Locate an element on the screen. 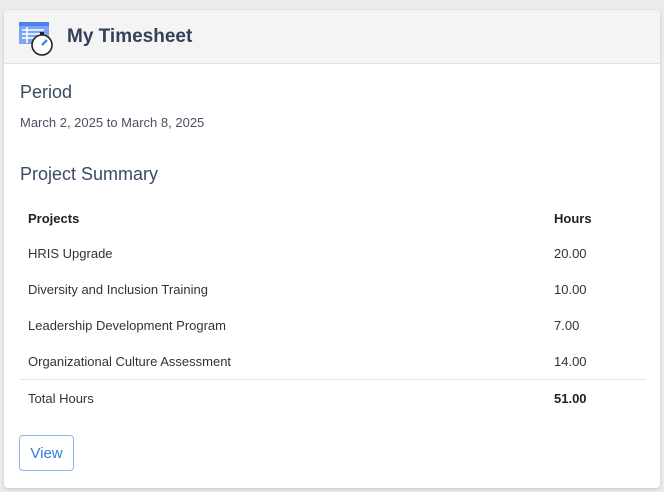 This screenshot has width=664, height=492. total-row: Total Hours 51.00 is located at coordinates (333, 397).